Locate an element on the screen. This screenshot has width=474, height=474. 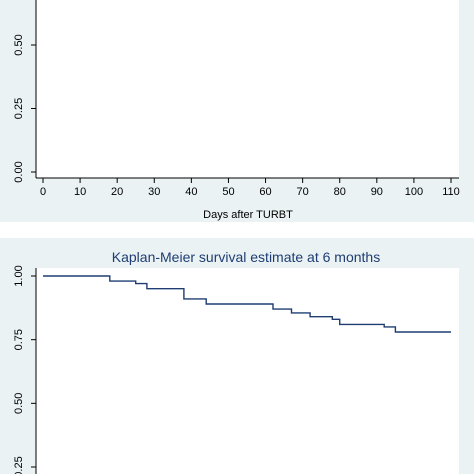
x-ticks-top: 0 10 20 30 40 50 60 70 80 90 100 110 is located at coordinates (250, 188).